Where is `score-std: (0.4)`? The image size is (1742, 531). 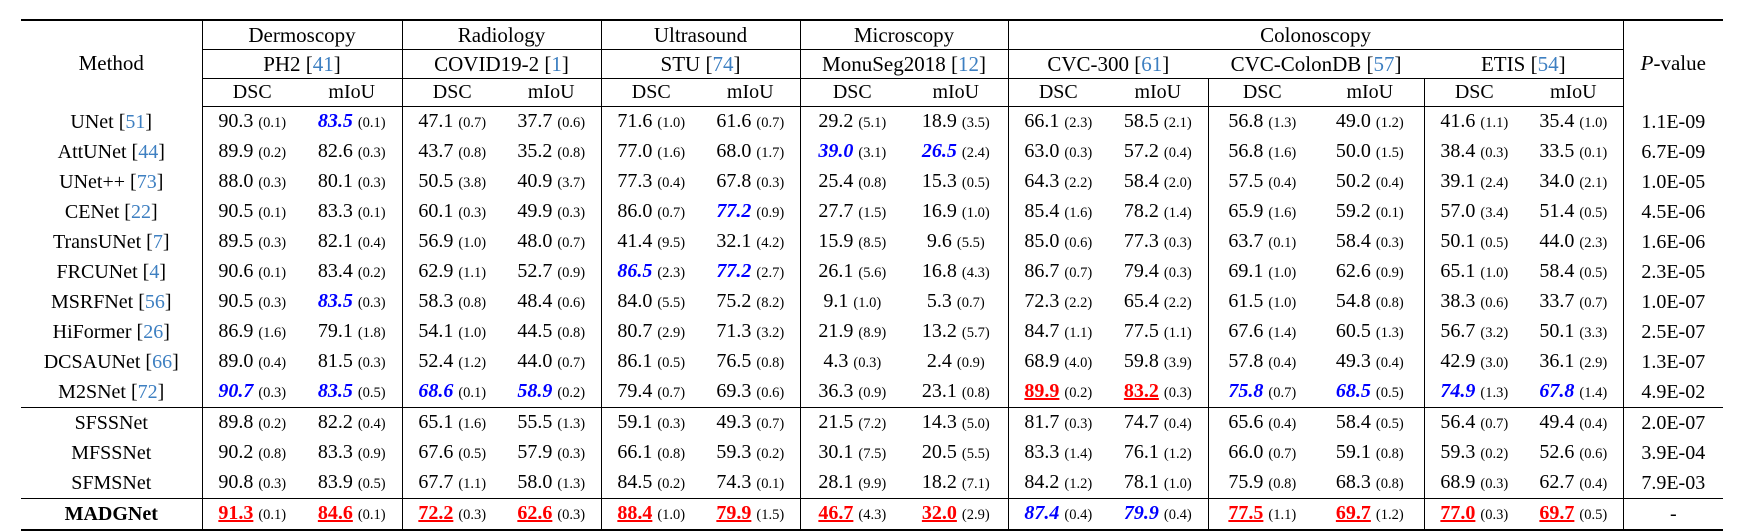 score-std: (0.4) is located at coordinates (671, 183).